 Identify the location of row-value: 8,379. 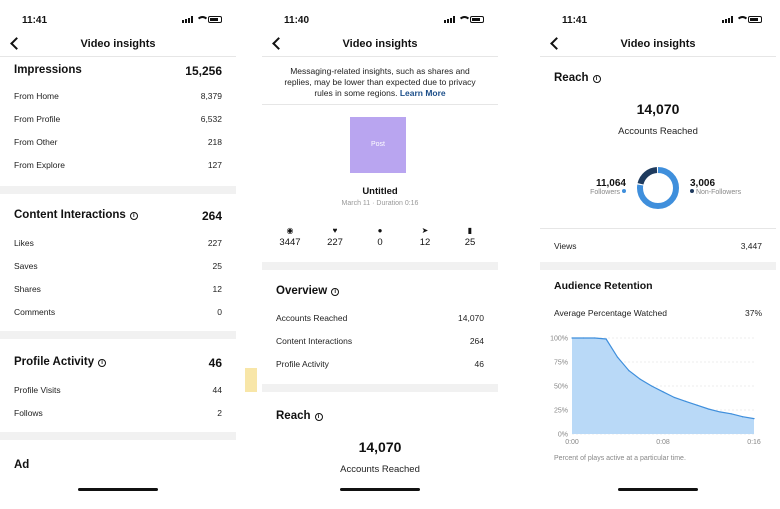
(211, 96).